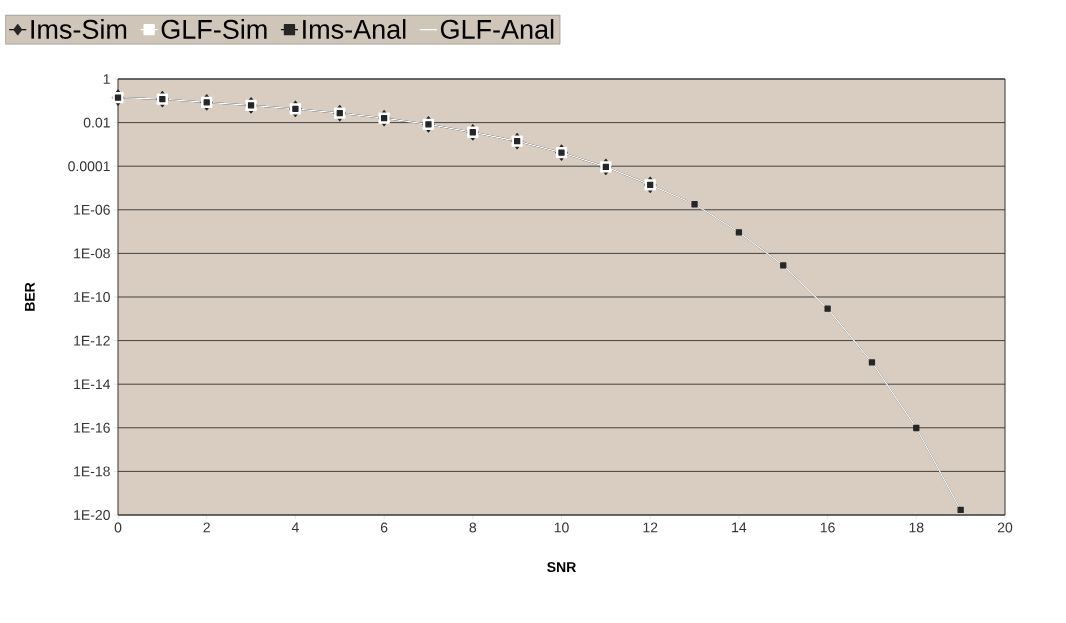 The width and height of the screenshot is (1066, 623). Describe the element at coordinates (561, 527) in the screenshot. I see `x-tick-label: 10` at that location.